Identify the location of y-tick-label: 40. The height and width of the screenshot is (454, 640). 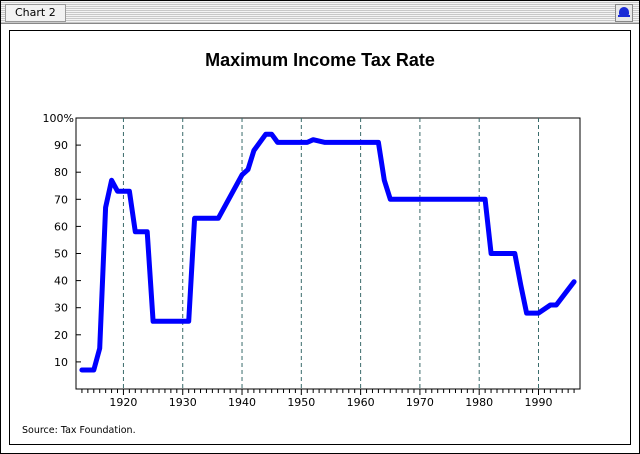
(61, 281).